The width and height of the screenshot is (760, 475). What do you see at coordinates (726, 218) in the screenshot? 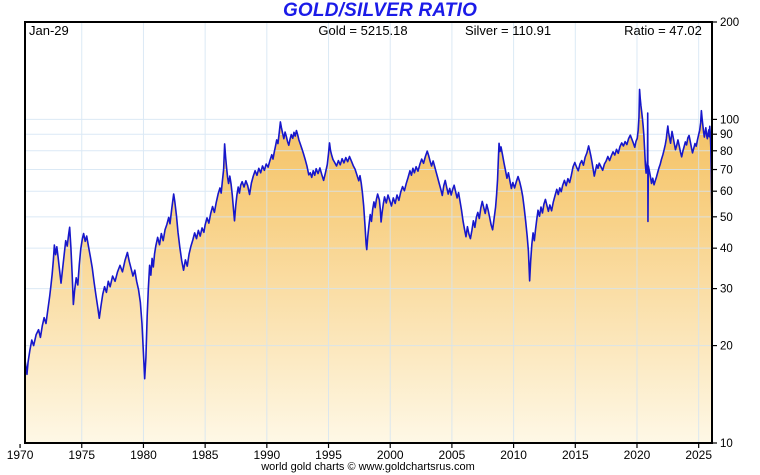
I see `y-axis-tick-label: 50` at bounding box center [726, 218].